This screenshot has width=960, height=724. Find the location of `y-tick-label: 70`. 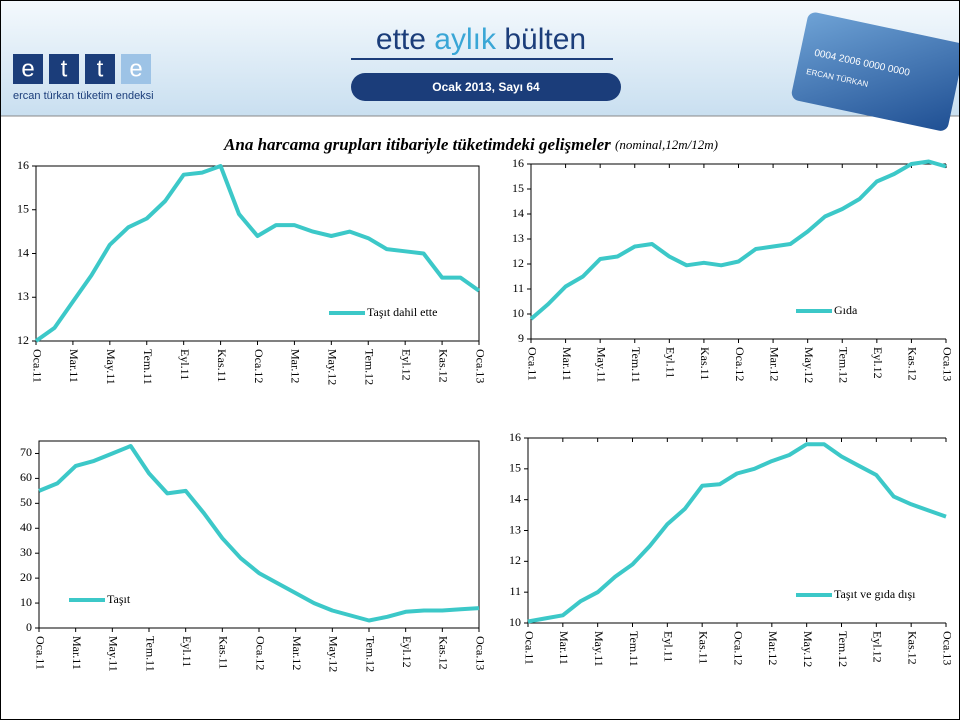

y-tick-label: 70 is located at coordinates (26, 452).